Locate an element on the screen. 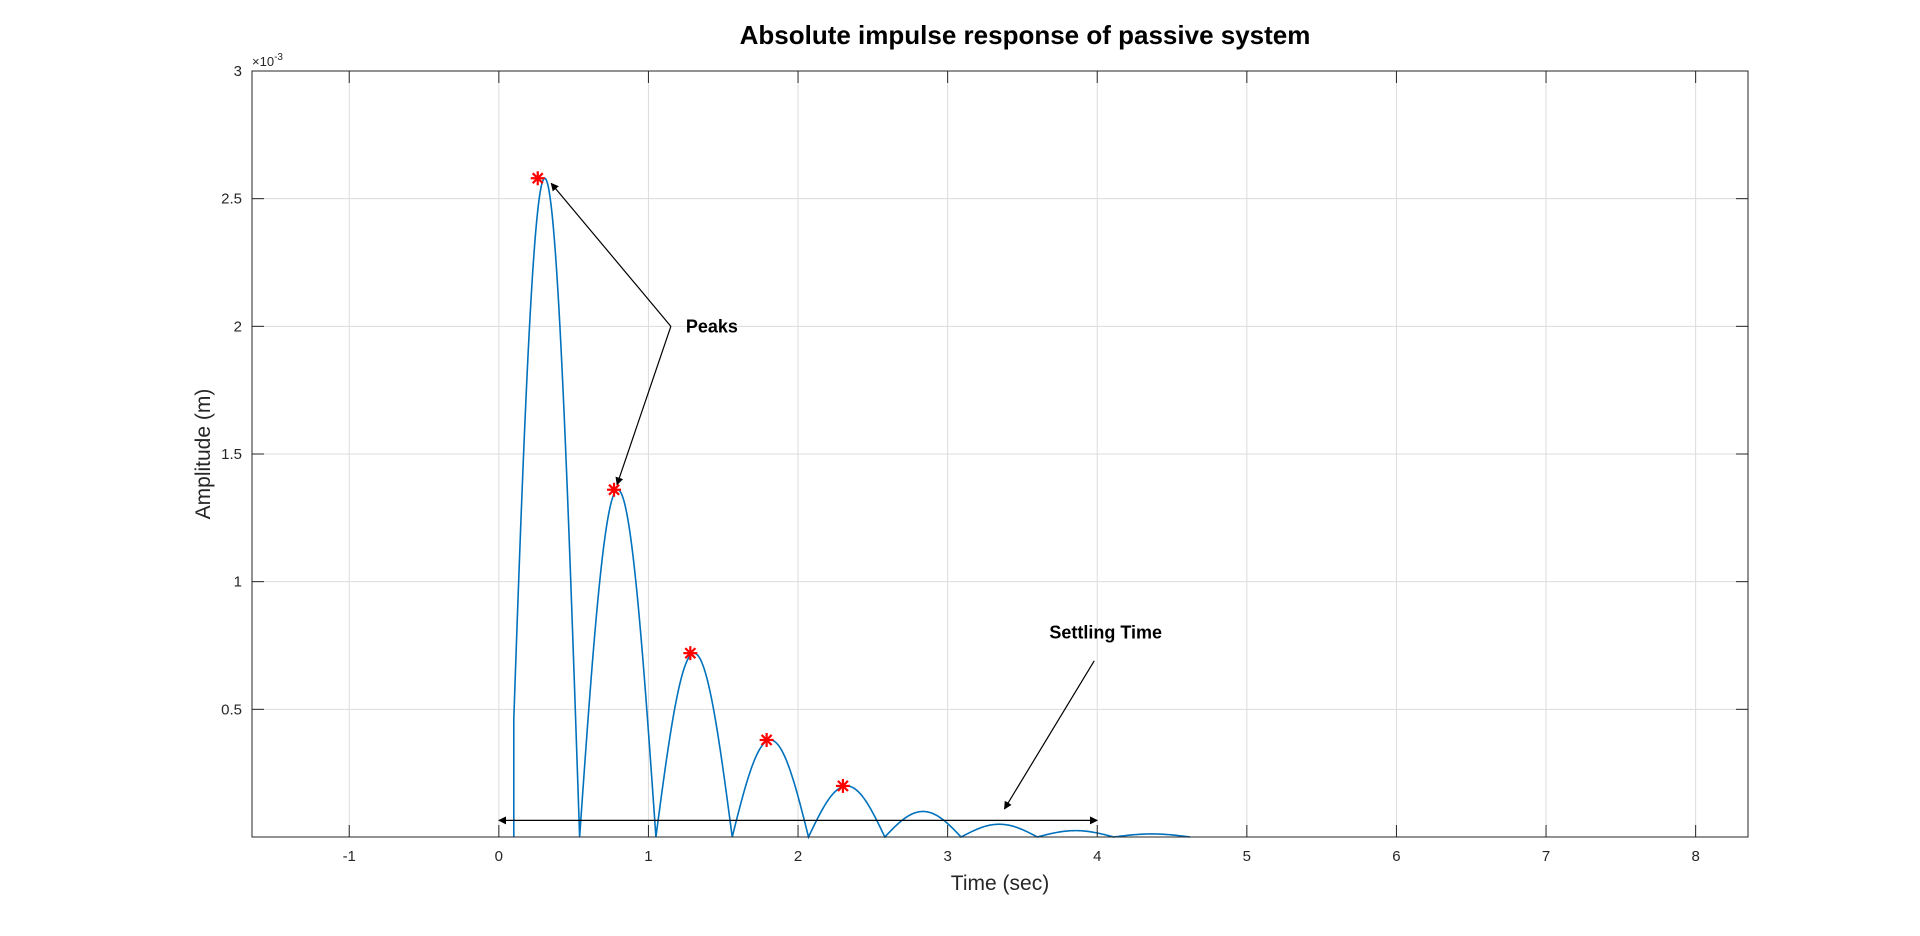  settling-time-annotation-label: Settling Time is located at coordinates (1105, 633).